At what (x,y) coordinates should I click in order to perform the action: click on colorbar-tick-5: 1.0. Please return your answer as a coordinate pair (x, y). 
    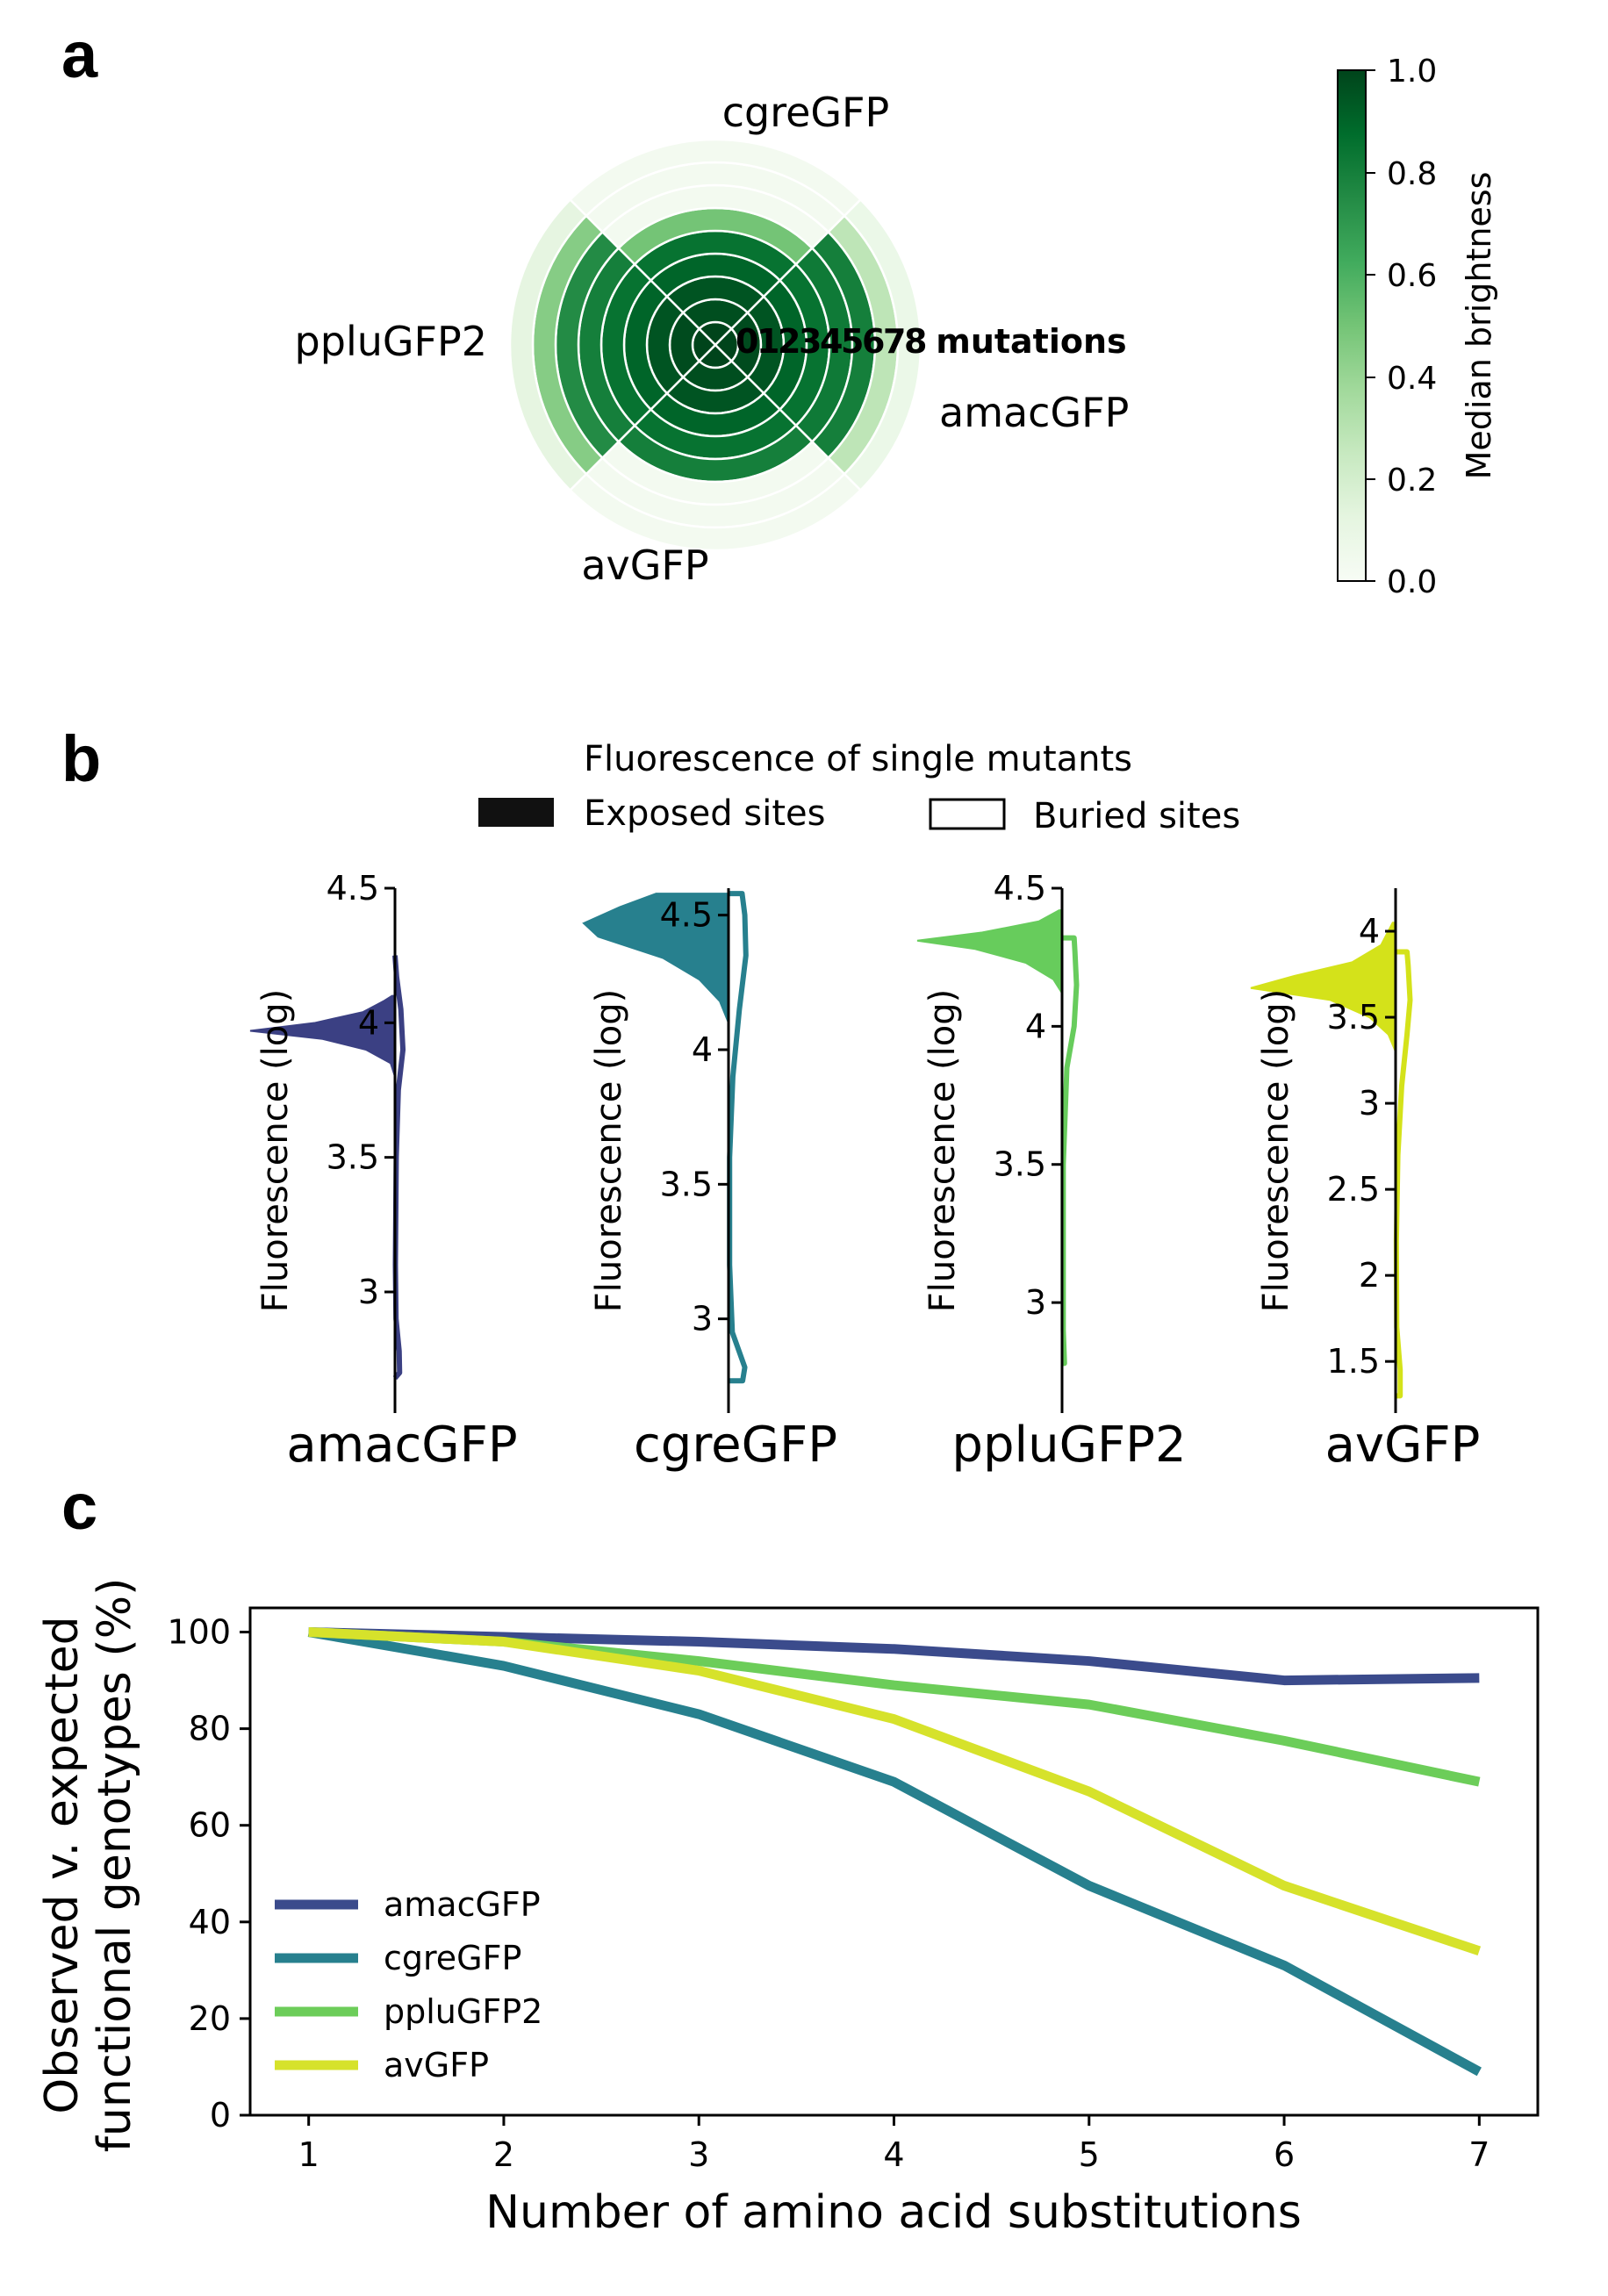
    Looking at the image, I should click on (1412, 72).